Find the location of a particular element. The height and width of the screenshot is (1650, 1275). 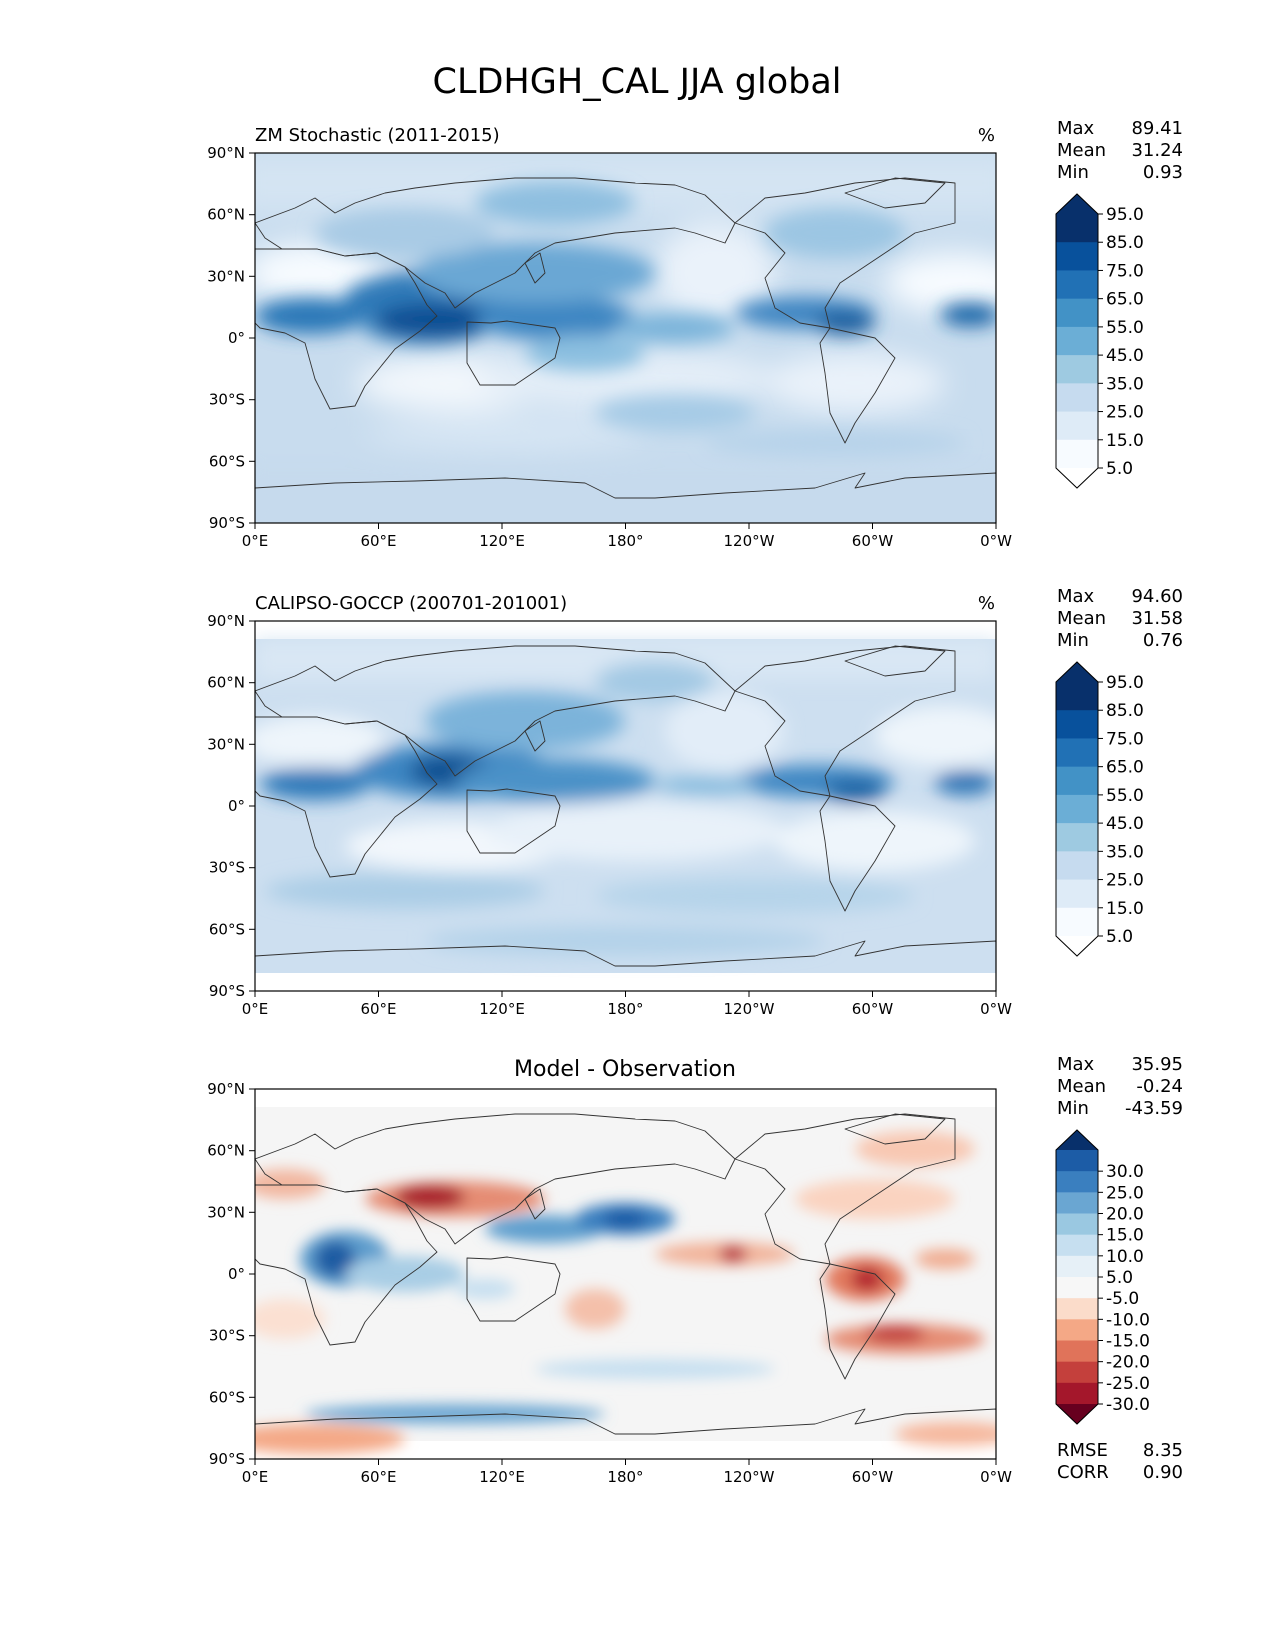

colorbar-label: -15.0 is located at coordinates (1128, 1342).